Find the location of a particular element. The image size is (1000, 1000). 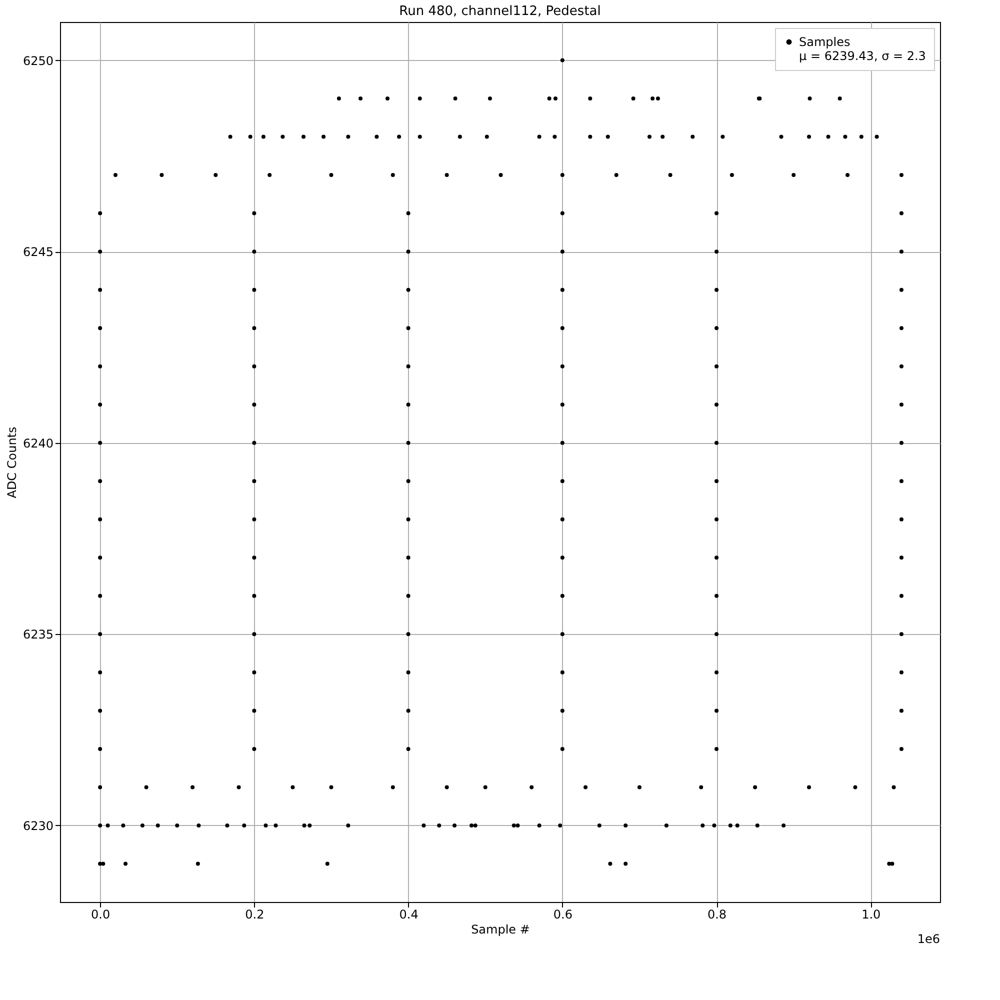

text: 1e6 is located at coordinates (928, 939).